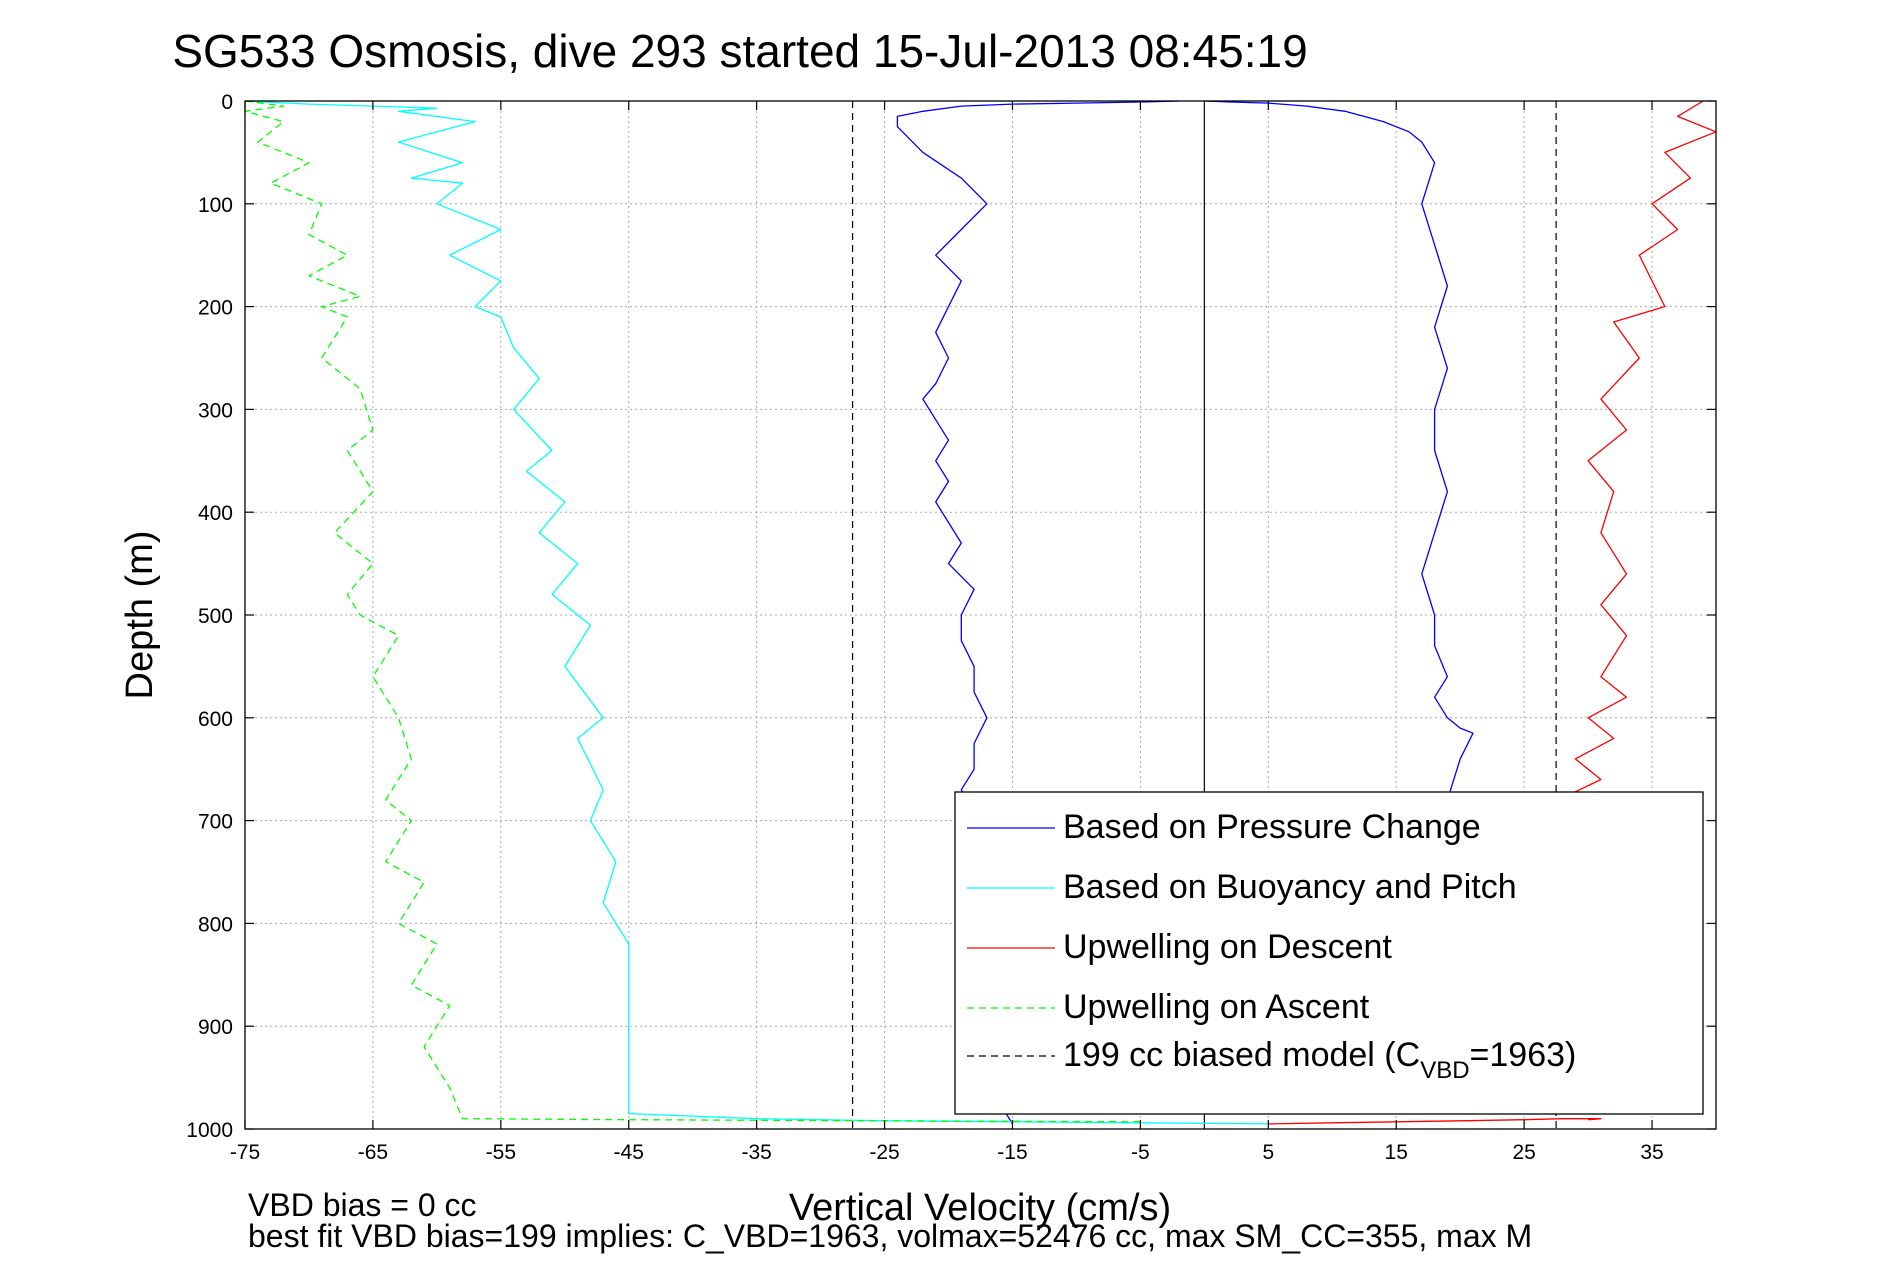 The image size is (1891, 1262). What do you see at coordinates (629, 1152) in the screenshot?
I see `x-tick-label: -45` at bounding box center [629, 1152].